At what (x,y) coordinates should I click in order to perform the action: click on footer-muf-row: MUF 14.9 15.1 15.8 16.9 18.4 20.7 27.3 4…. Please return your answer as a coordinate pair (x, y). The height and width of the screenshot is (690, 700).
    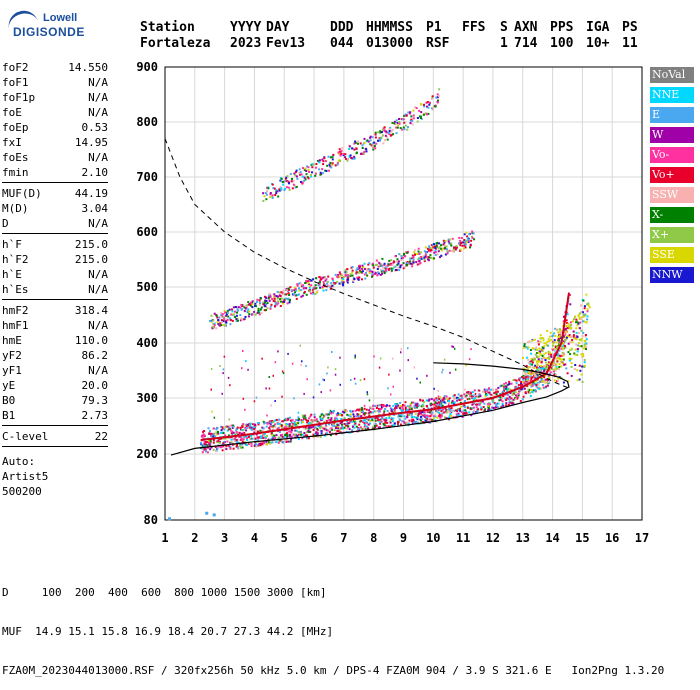
    Looking at the image, I should click on (168, 631).